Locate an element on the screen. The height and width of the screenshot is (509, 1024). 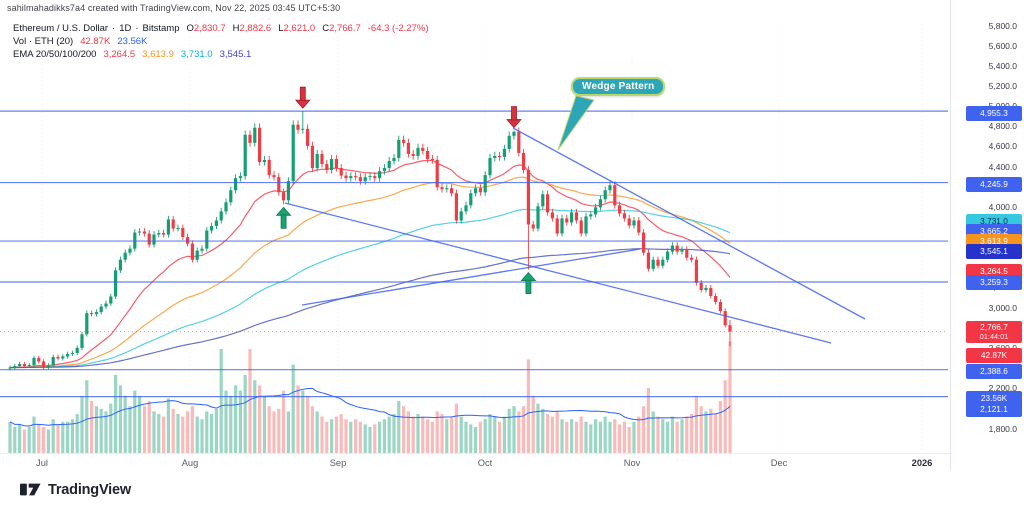
close-value: C2,766.7 is located at coordinates (341, 28).